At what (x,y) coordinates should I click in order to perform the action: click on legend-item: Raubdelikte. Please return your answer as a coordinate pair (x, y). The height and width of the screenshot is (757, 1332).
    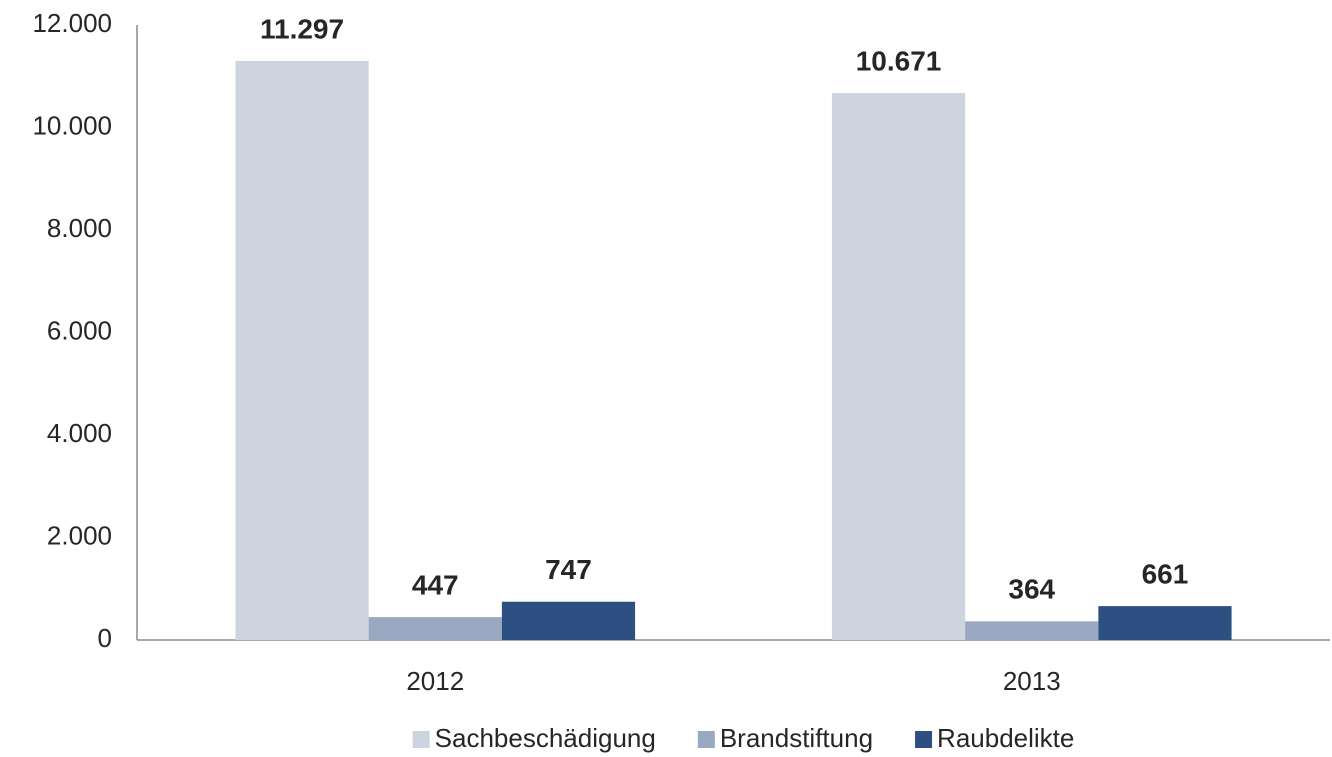
    Looking at the image, I should click on (994, 738).